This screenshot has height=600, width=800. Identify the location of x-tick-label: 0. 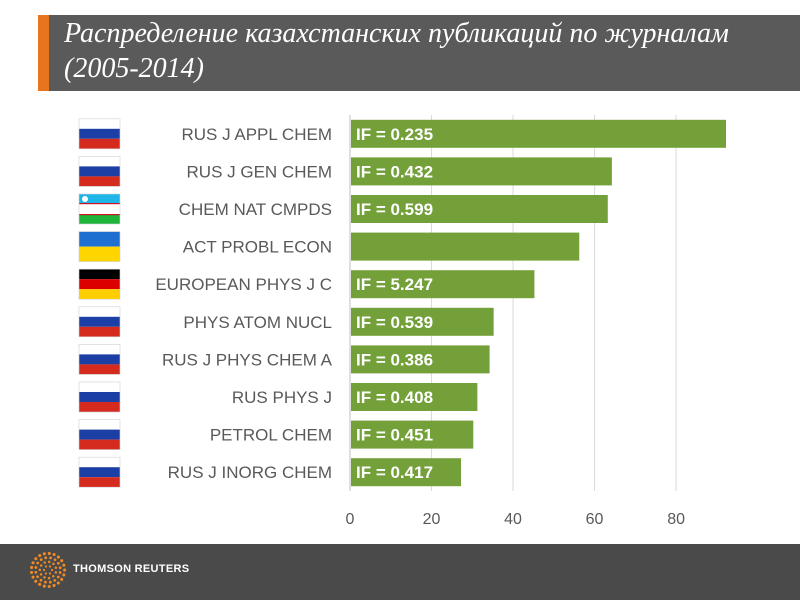
(350, 519).